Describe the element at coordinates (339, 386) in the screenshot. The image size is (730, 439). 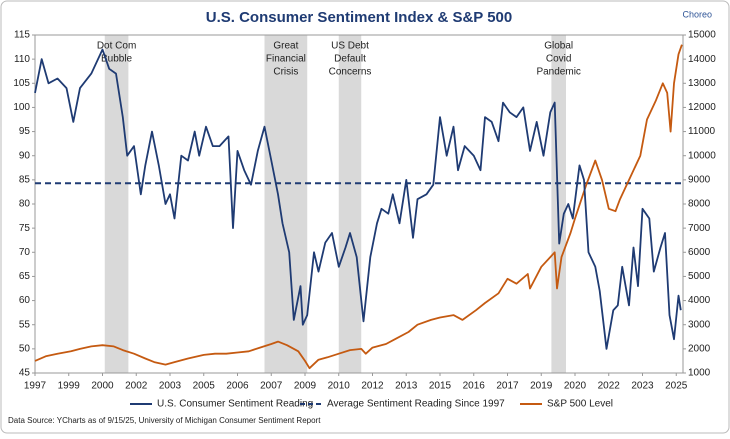
I see `x-tick-label: 2010` at that location.